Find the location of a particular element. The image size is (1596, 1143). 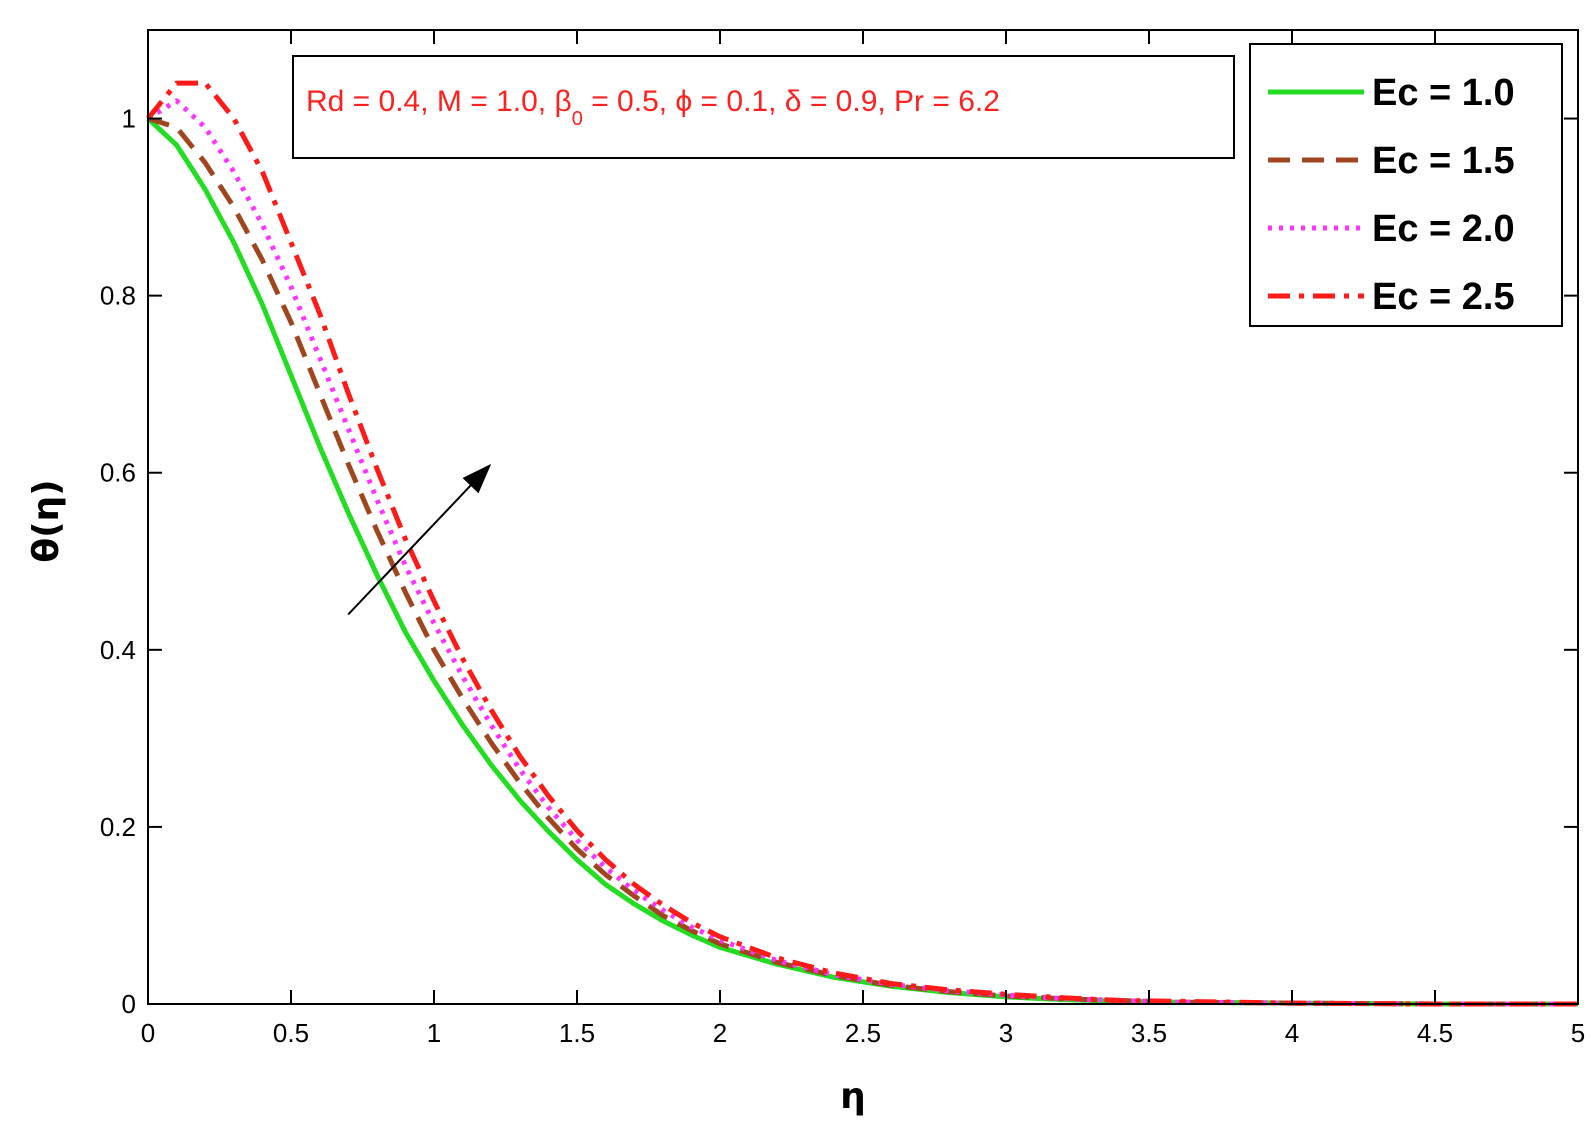

y-axis-label: θ(η) is located at coordinates (46, 520).